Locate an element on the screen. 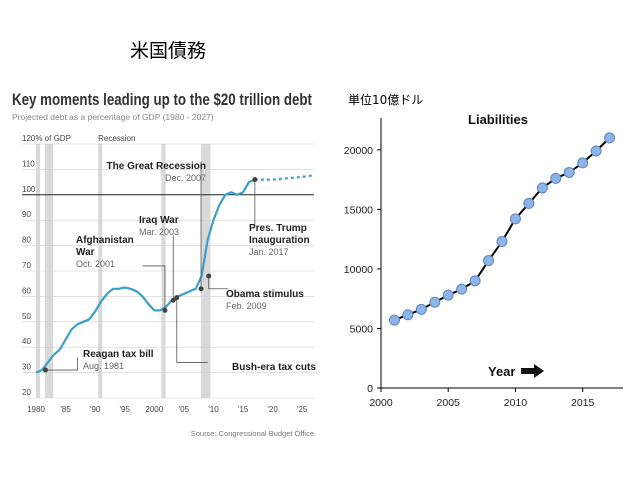  debt-line is located at coordinates (145, 276).